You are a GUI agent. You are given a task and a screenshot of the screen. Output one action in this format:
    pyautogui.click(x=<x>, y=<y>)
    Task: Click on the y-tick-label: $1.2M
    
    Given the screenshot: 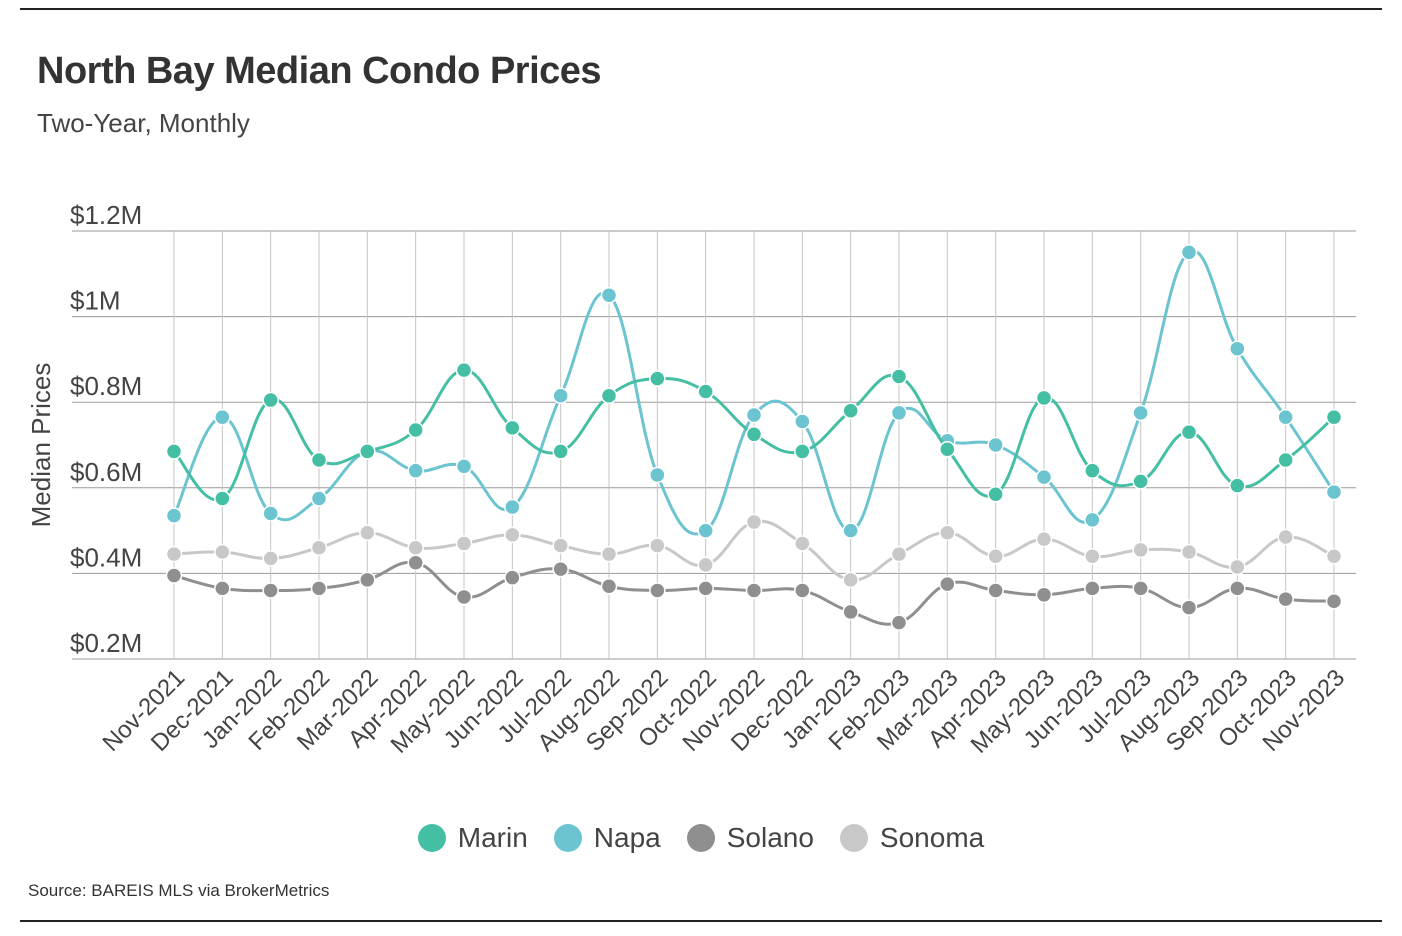 What is the action you would take?
    pyautogui.click(x=106, y=215)
    